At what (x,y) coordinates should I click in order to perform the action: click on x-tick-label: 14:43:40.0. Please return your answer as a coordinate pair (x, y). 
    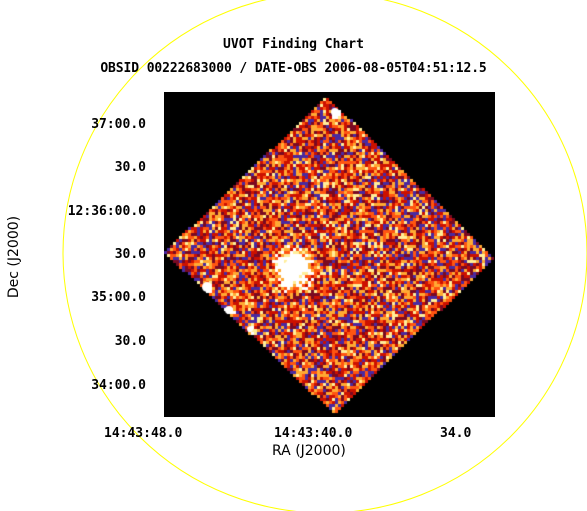
    Looking at the image, I should click on (313, 433).